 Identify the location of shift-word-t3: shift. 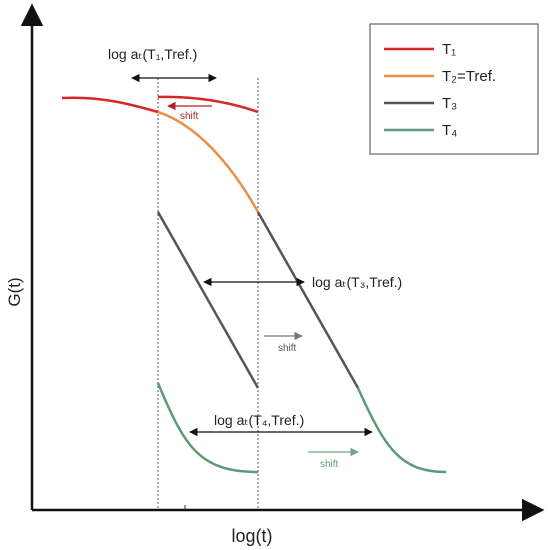
(287, 348).